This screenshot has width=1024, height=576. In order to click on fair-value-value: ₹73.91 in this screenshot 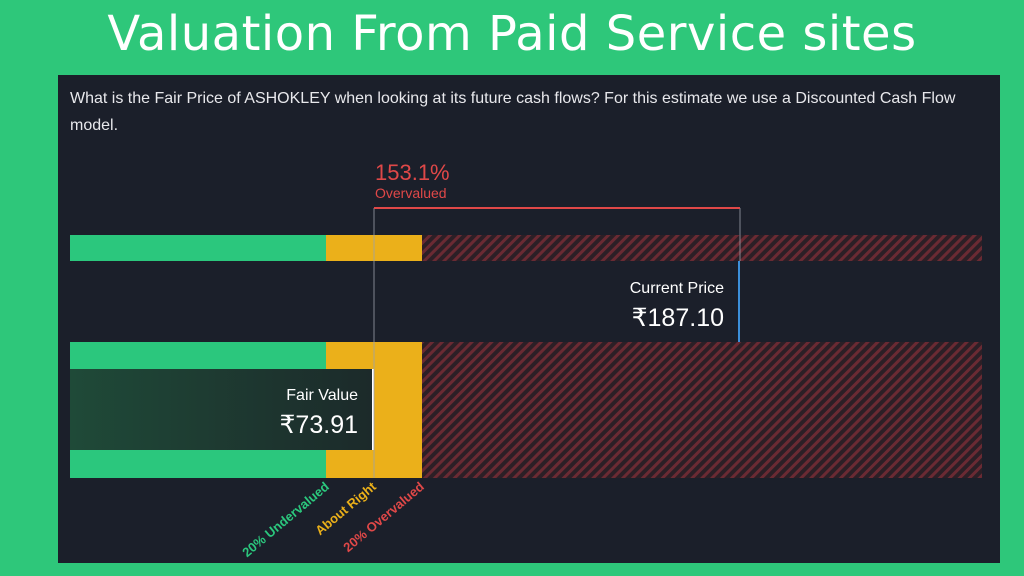, I will do `click(319, 425)`.